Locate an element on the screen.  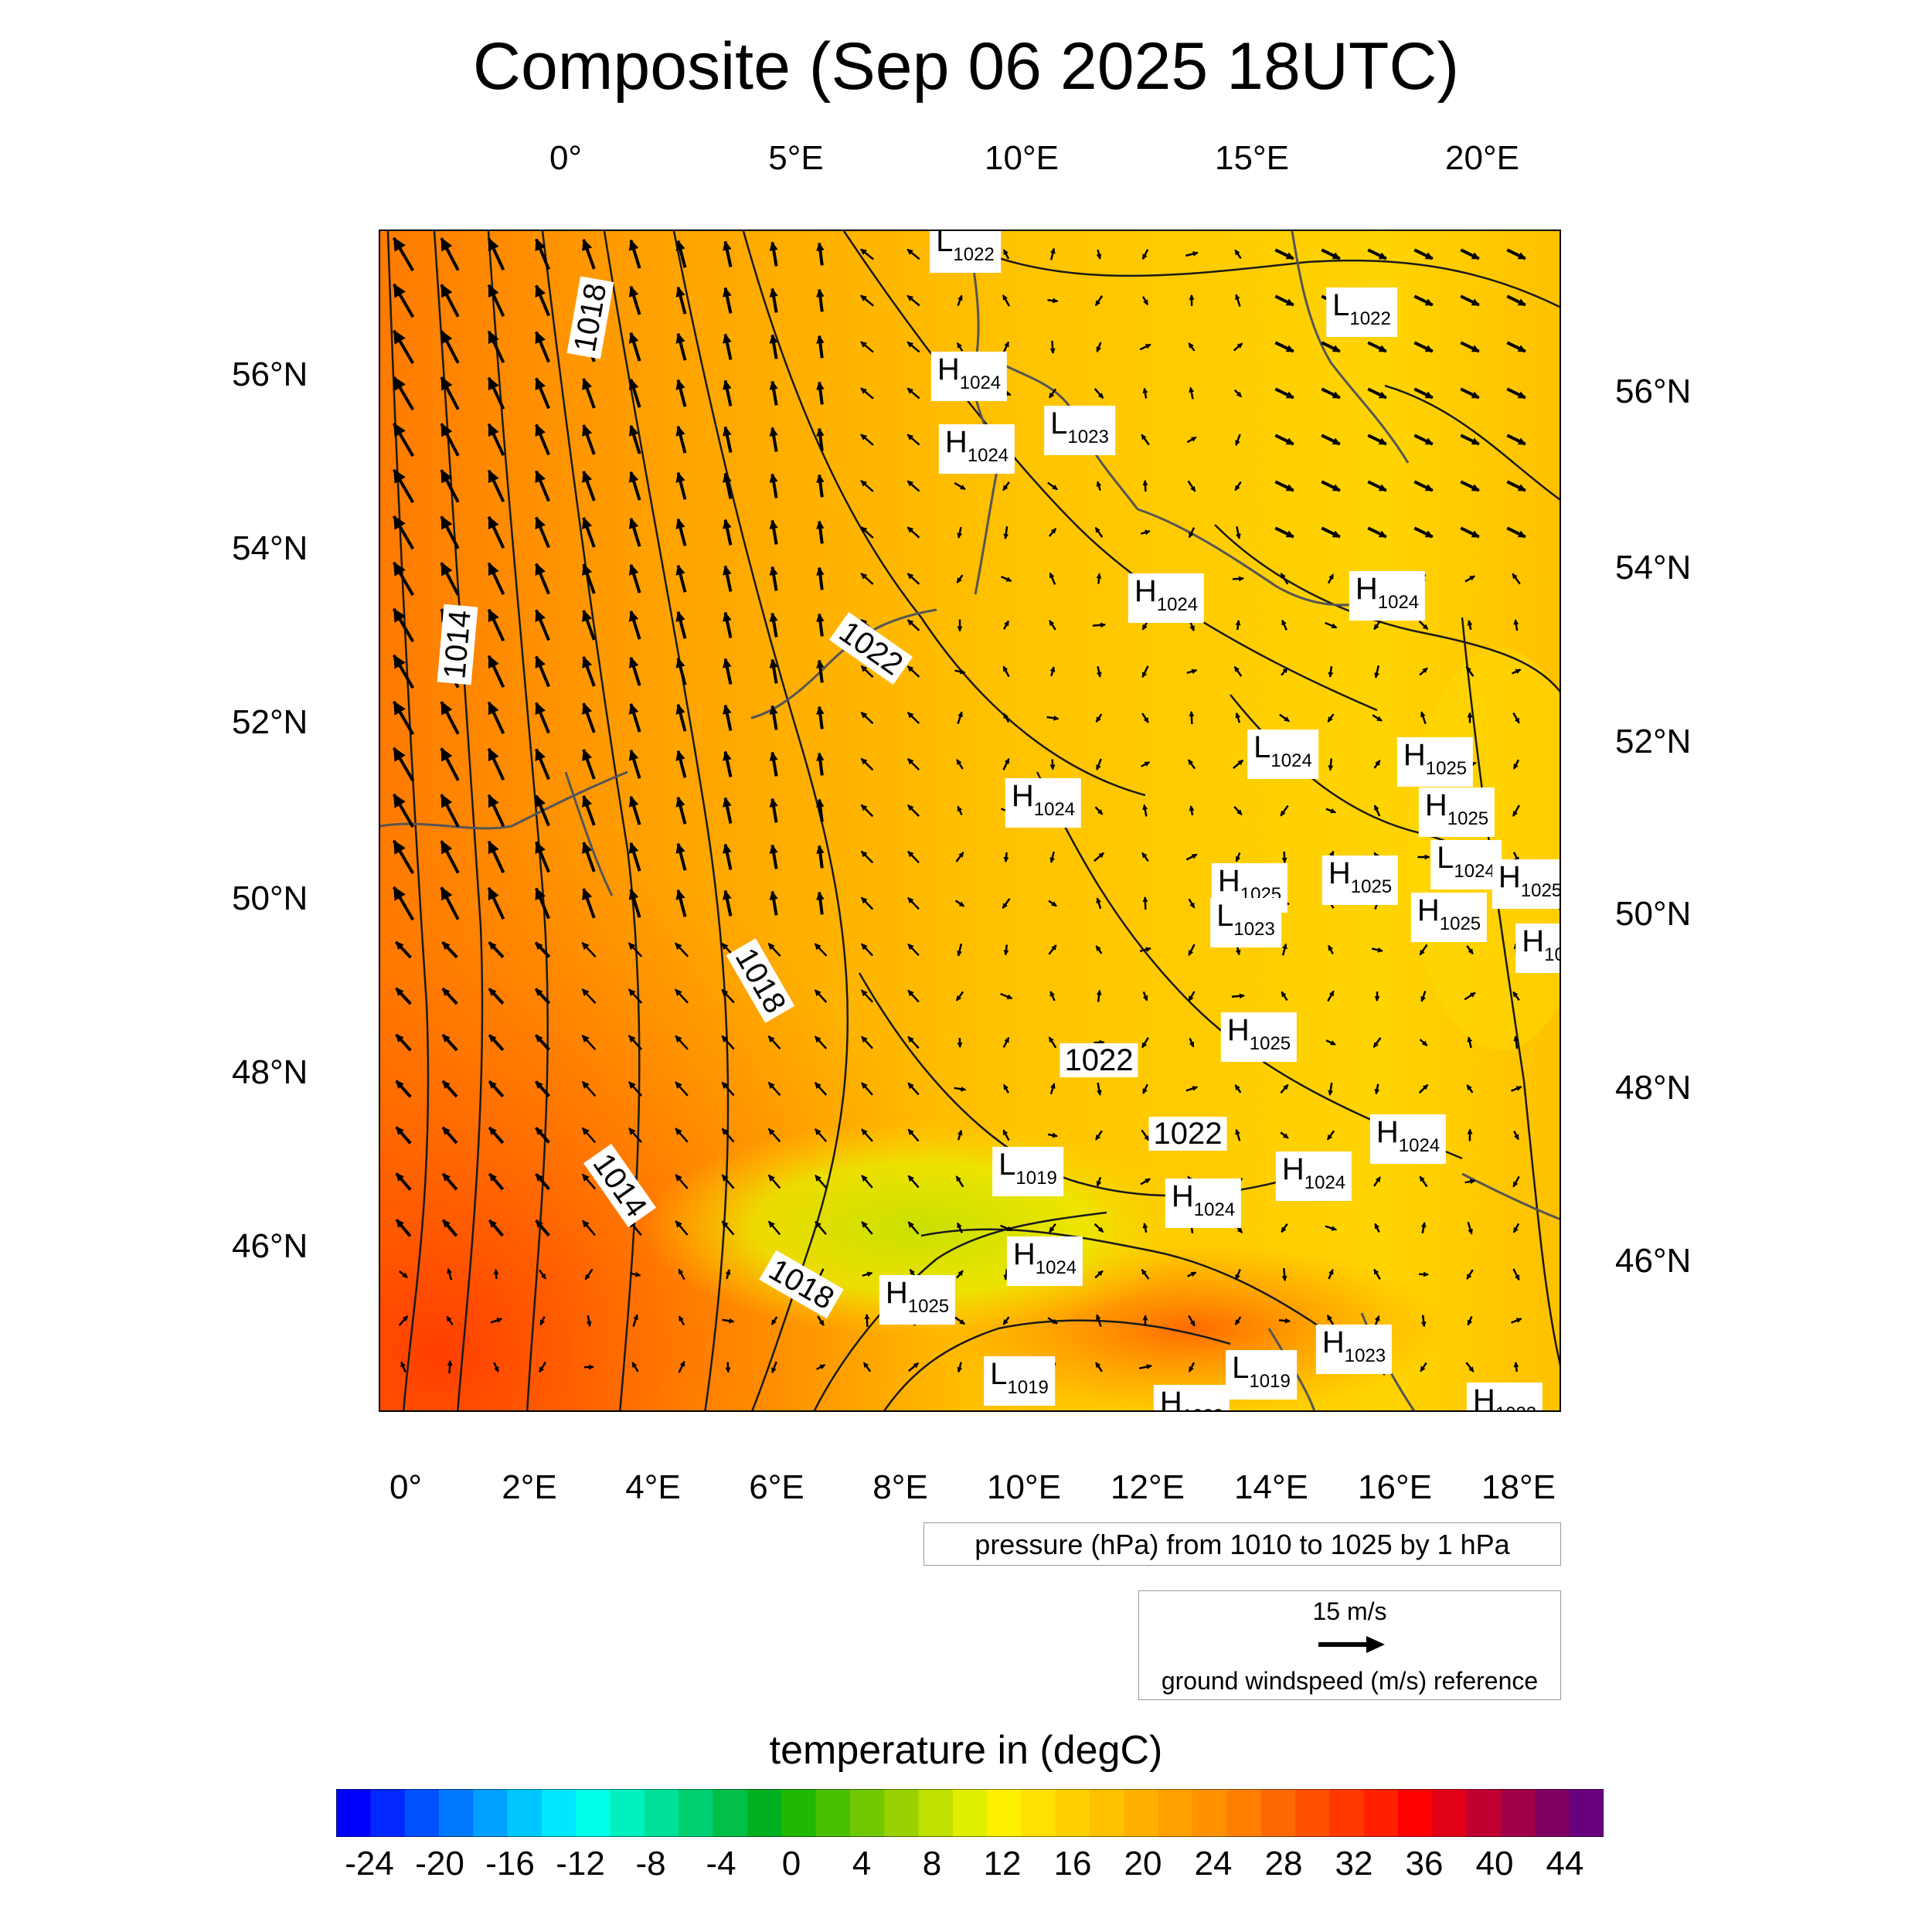
contour-label: 1022 is located at coordinates (1099, 1060).